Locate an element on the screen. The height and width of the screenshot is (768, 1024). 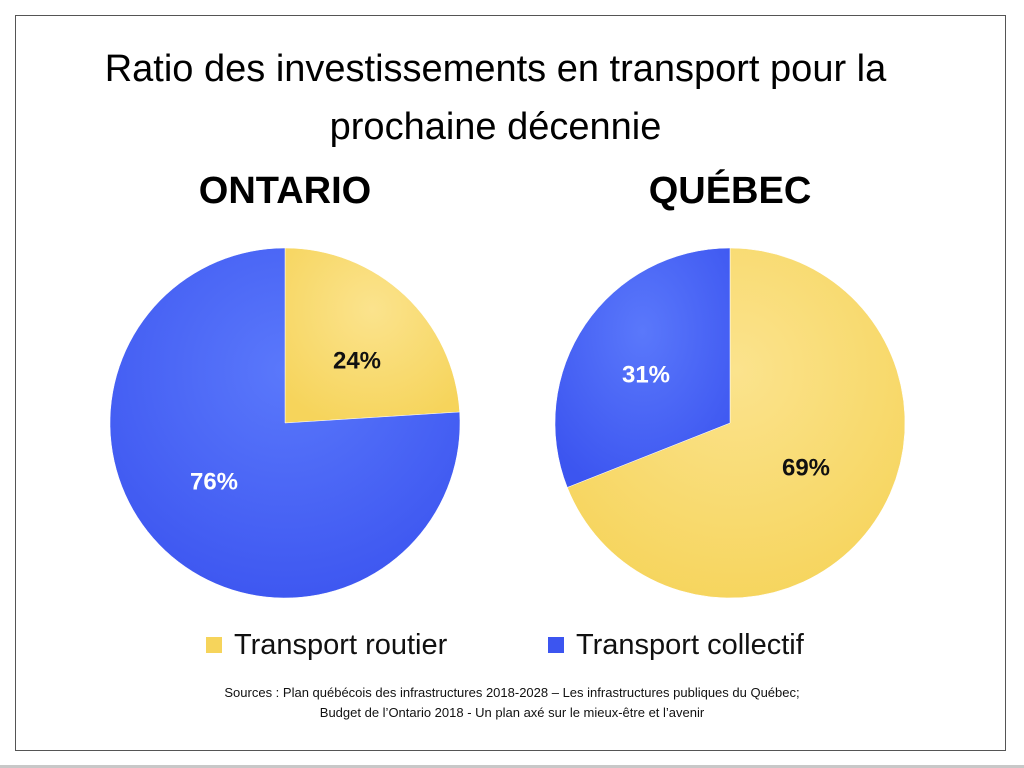
legend: Transport routier Transport collectif is located at coordinates (512, 645).